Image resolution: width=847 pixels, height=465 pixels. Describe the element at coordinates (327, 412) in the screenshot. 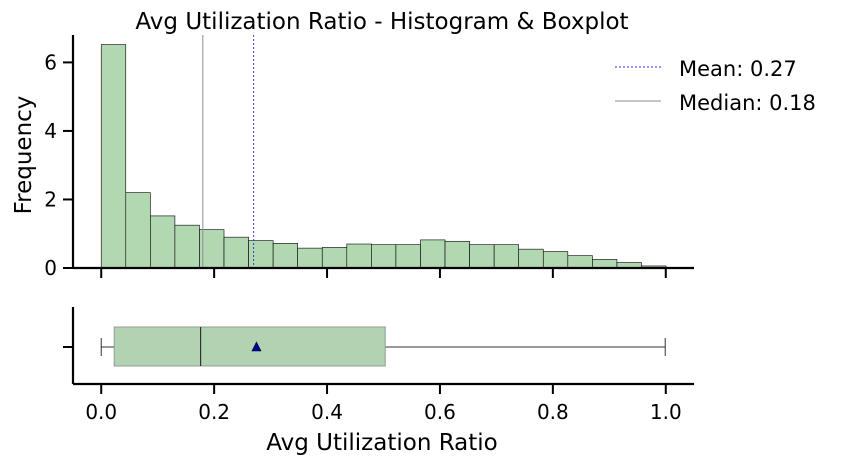

I see `box-x-tick-label: 0.4` at that location.